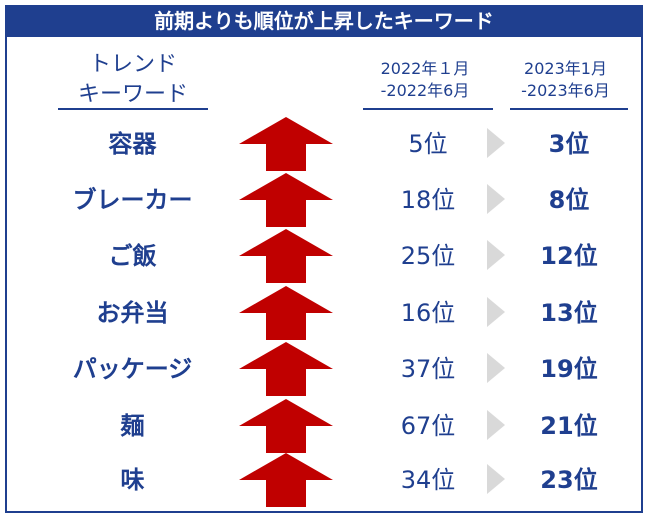 This screenshot has width=650, height=519. What do you see at coordinates (132, 94) in the screenshot?
I see `column-header-keyword-line2: キーワード` at bounding box center [132, 94].